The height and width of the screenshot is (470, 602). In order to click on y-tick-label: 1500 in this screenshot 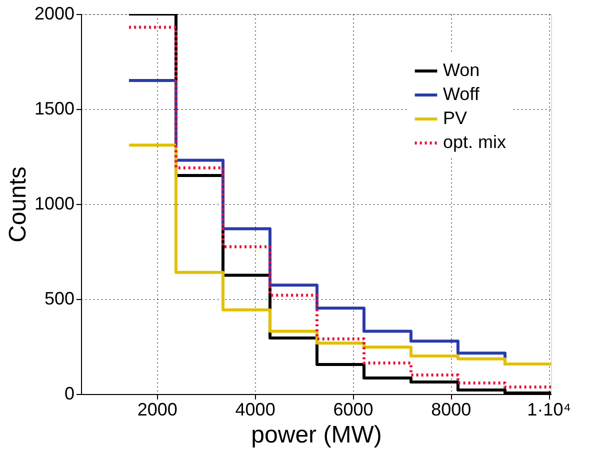, I will do `click(54, 108)`.